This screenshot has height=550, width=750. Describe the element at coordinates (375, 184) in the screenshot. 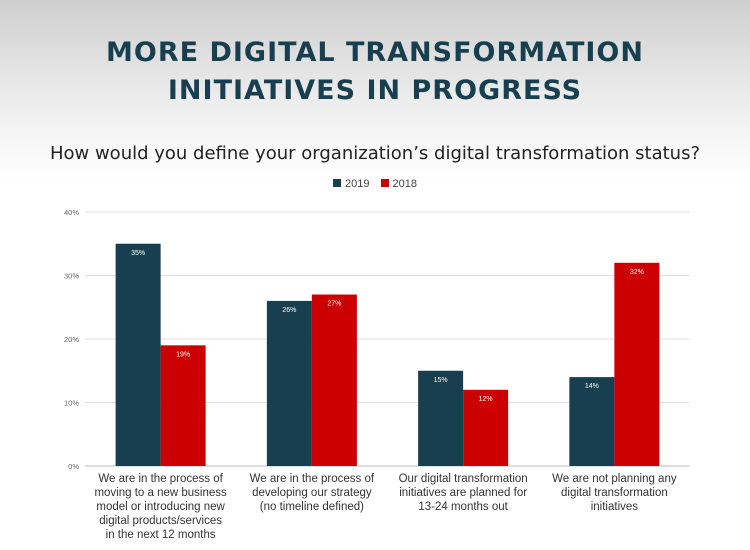

I see `chart-legend: 2019 2018` at that location.